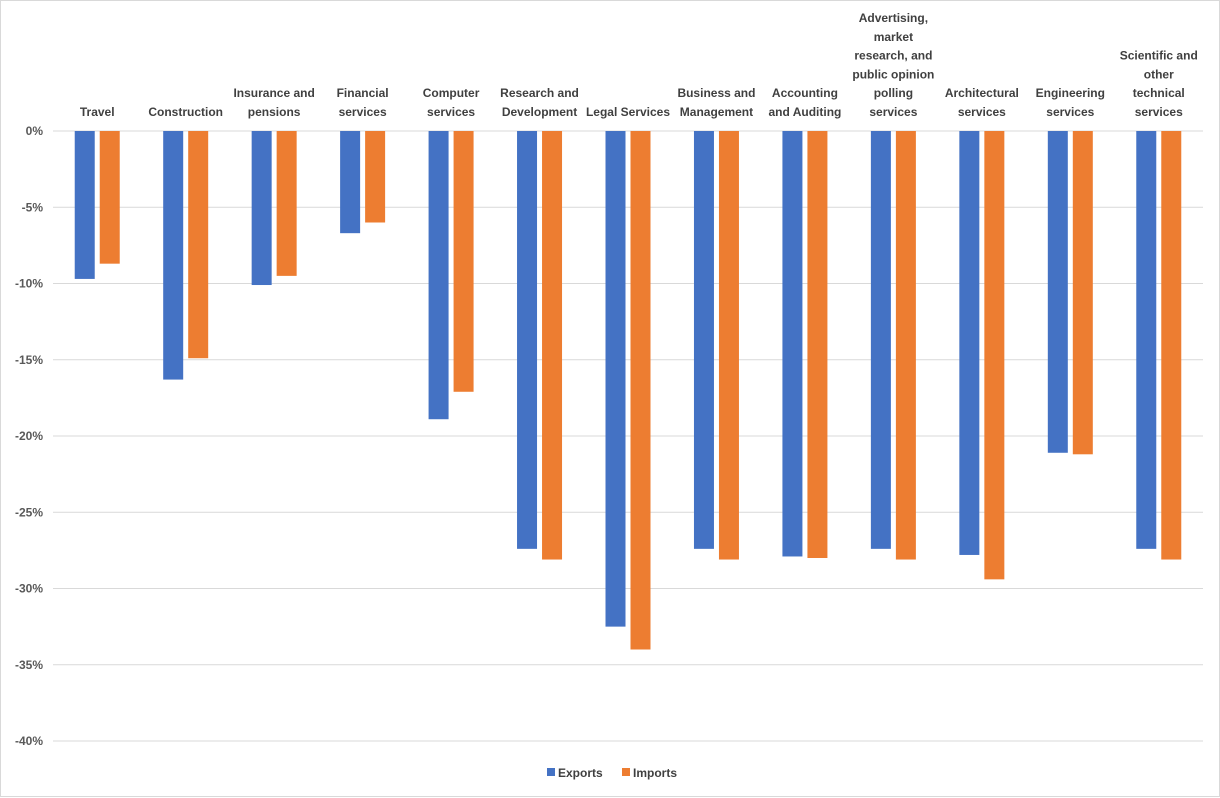  I want to click on category-label: Architectural services, so click(982, 102).